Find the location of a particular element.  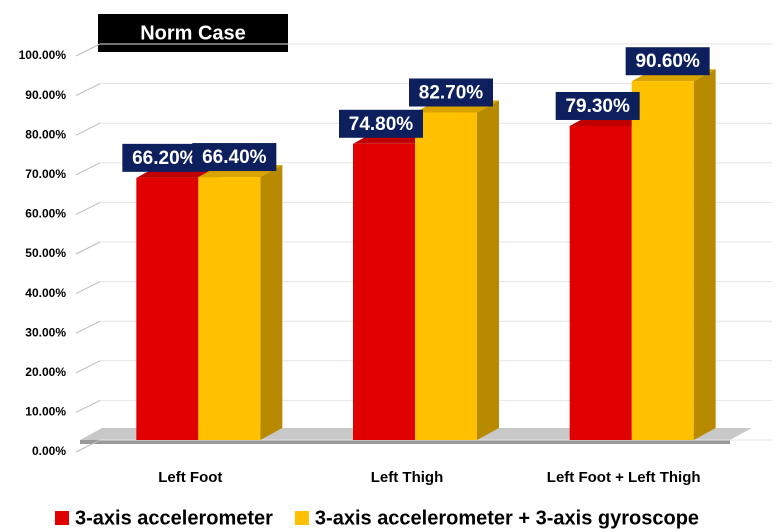

y-tick-label: 90.00% is located at coordinates (45, 95).